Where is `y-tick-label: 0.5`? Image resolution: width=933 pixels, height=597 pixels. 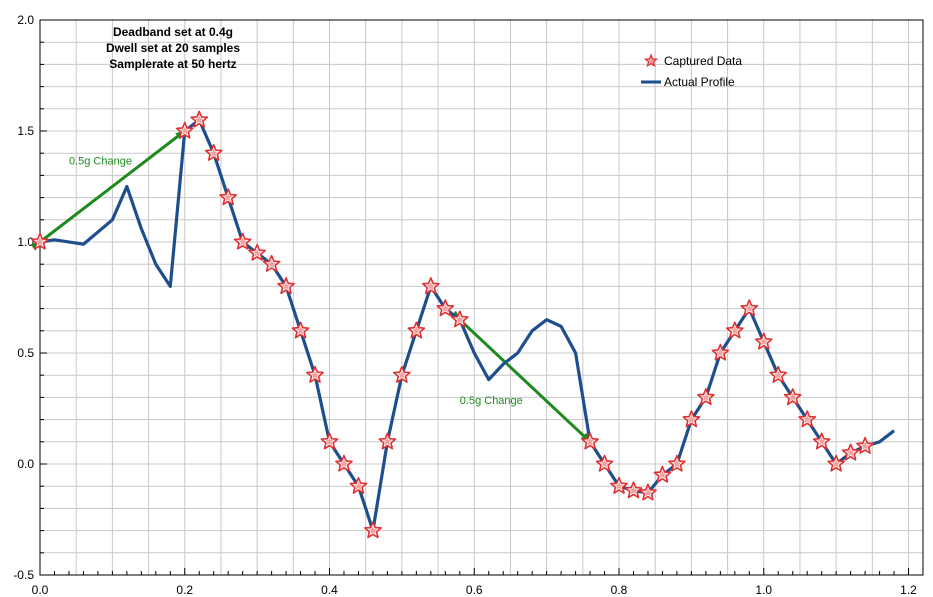
y-tick-label: 0.5 is located at coordinates (25, 353).